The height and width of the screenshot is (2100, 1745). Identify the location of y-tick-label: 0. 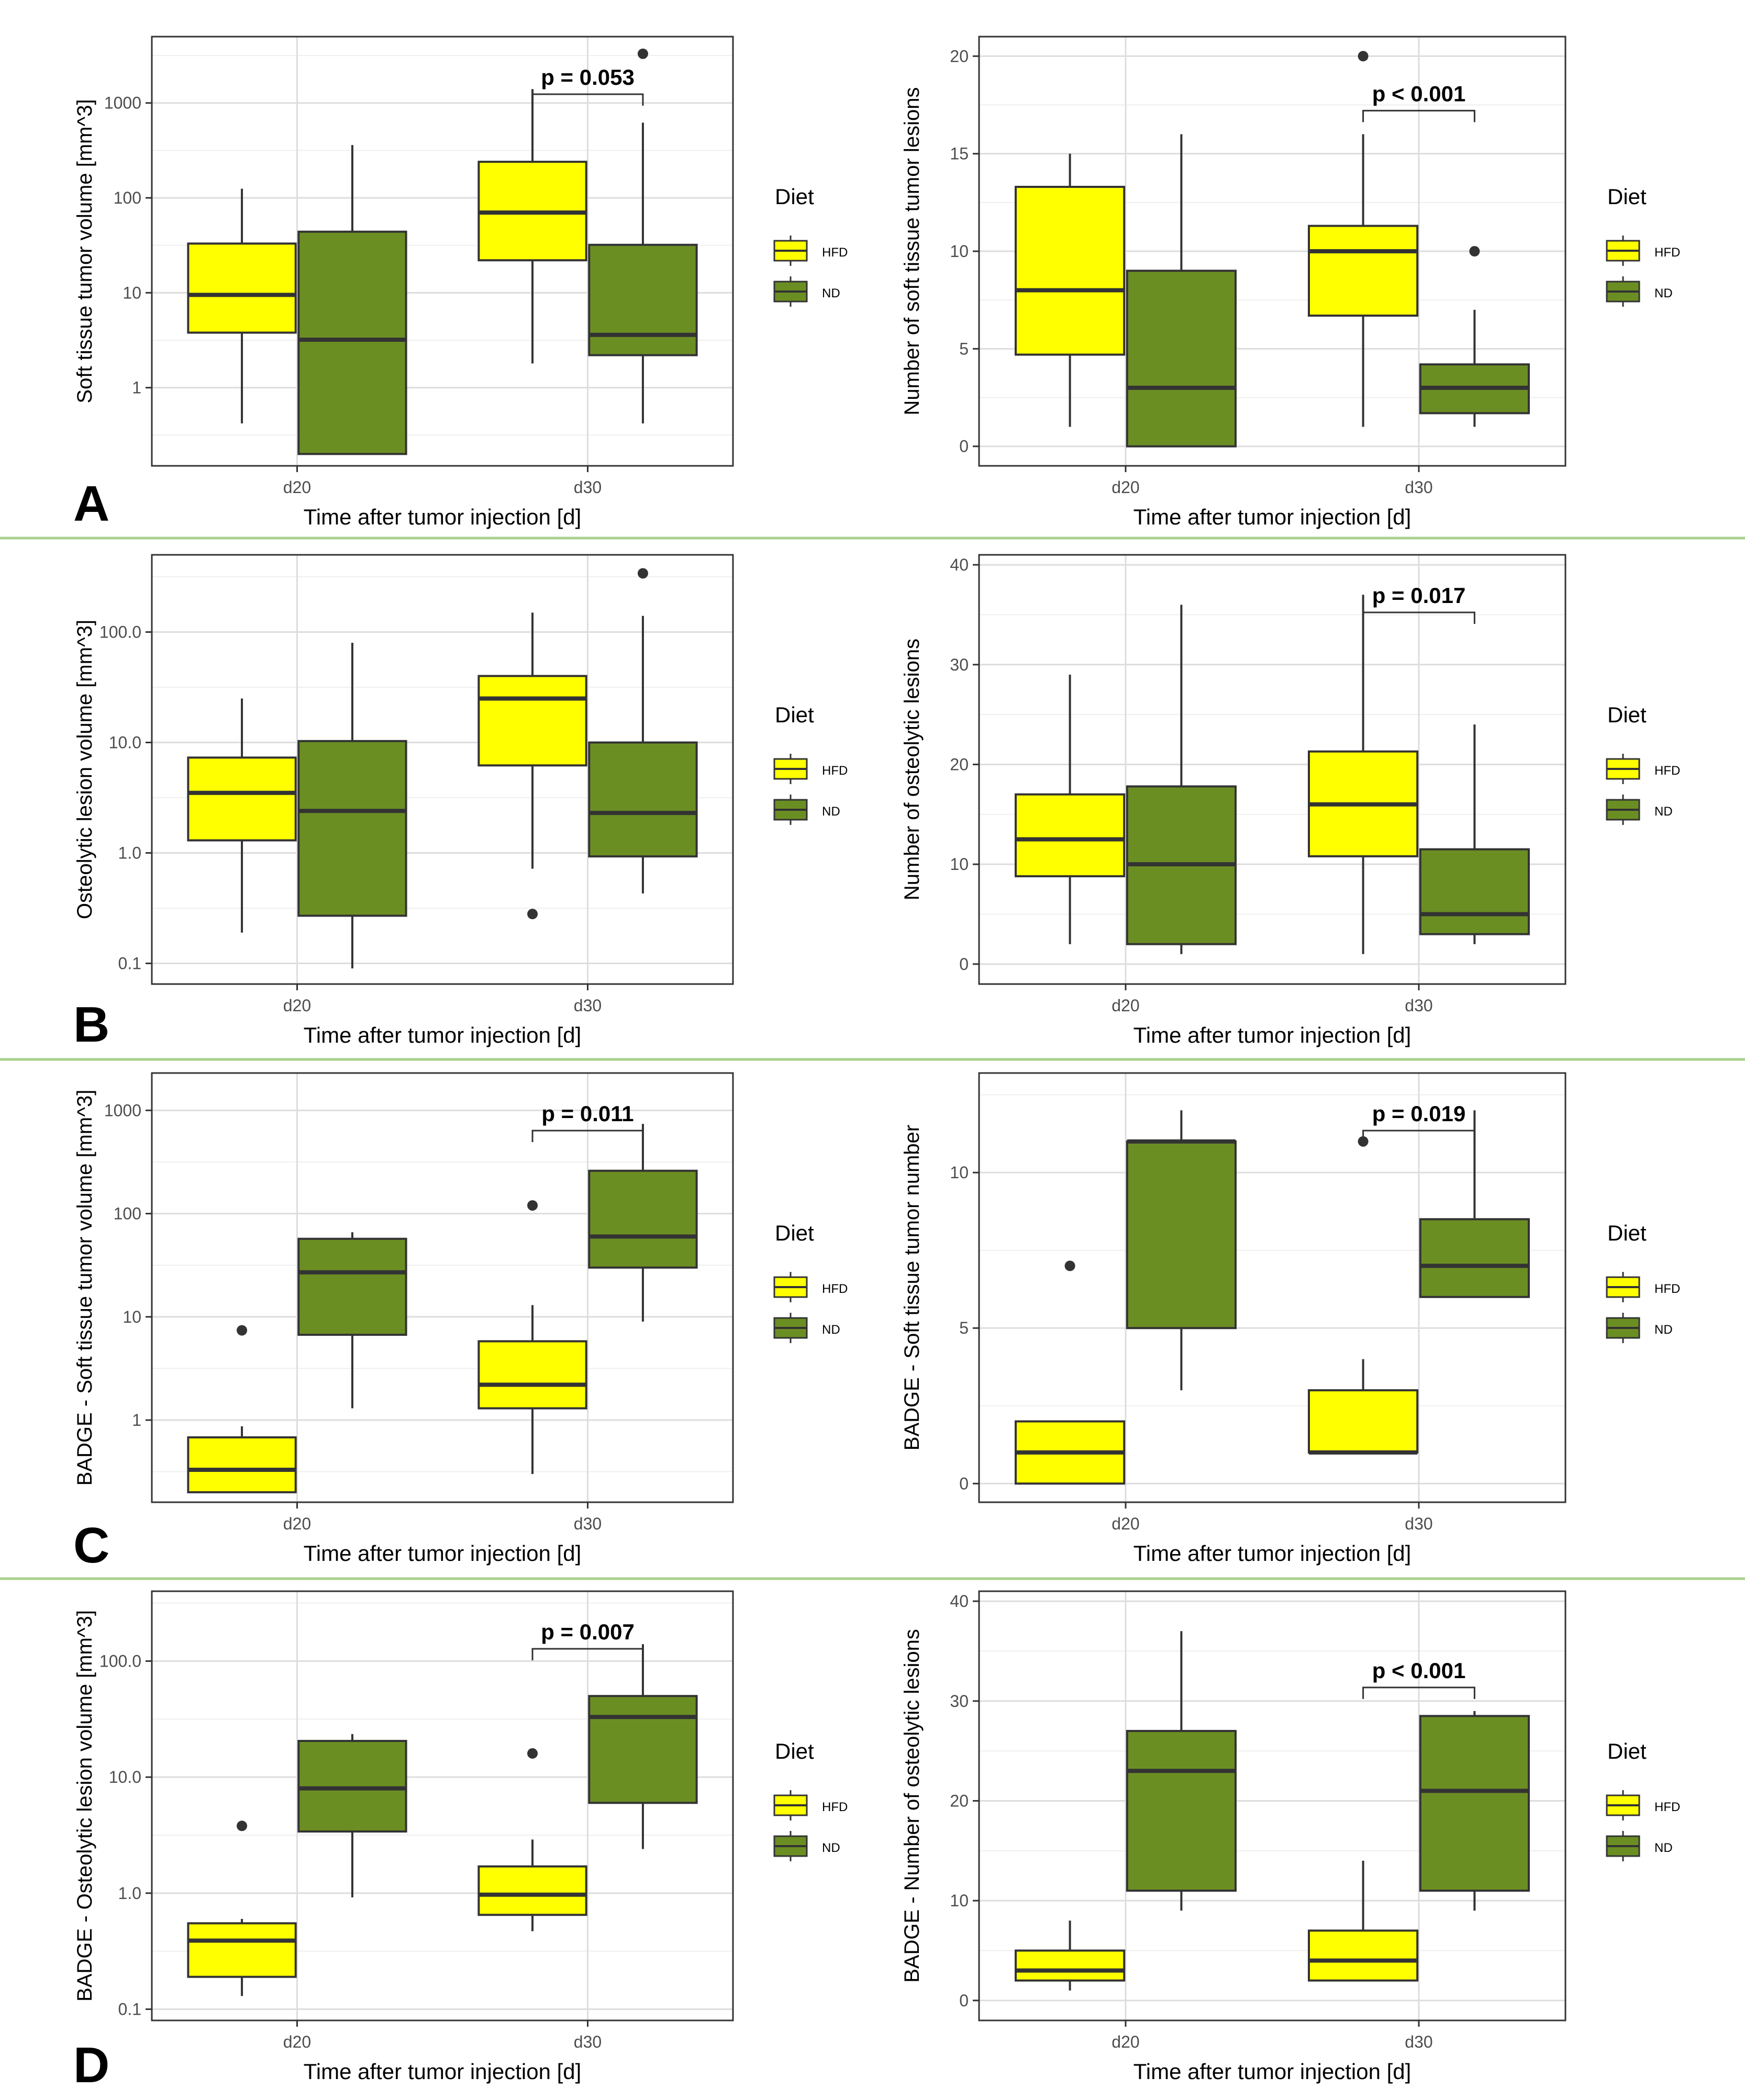
(964, 964).